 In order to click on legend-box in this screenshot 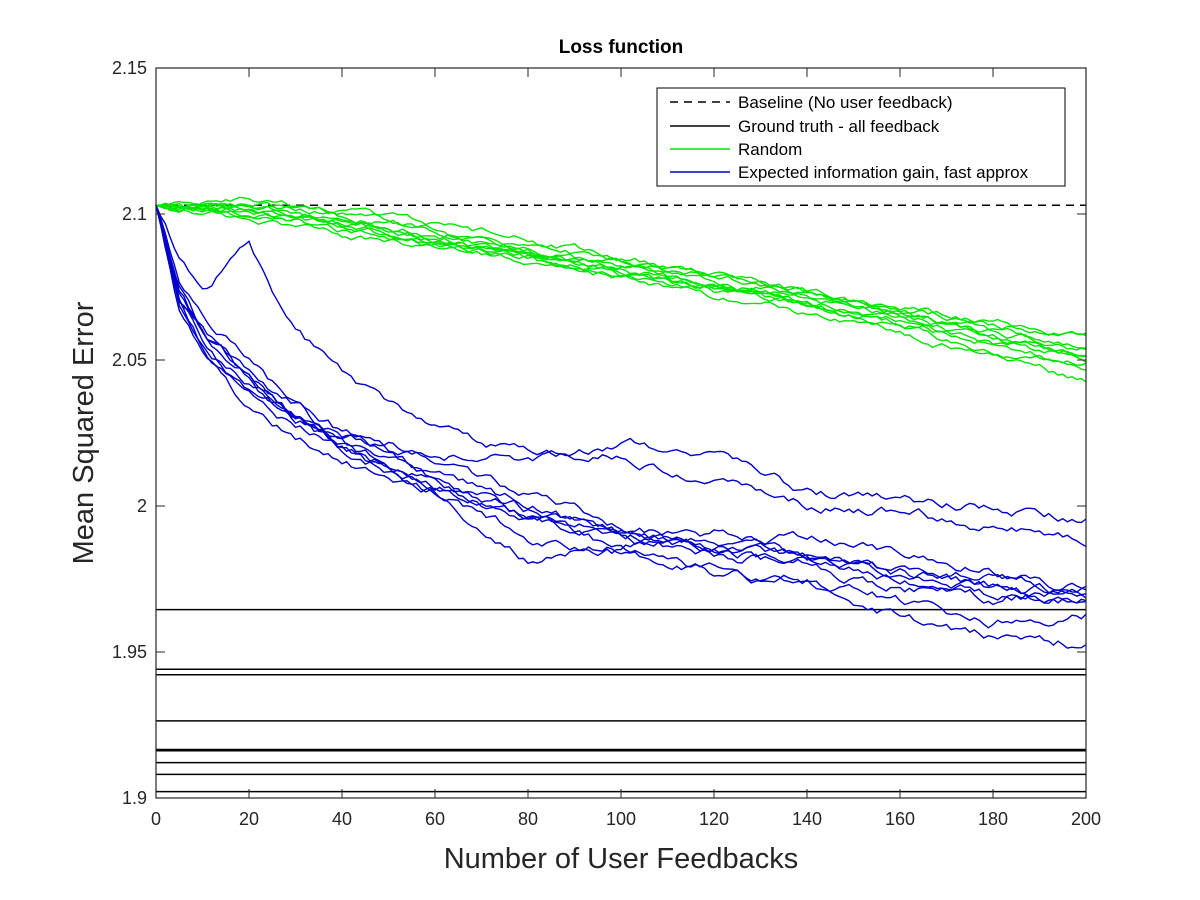, I will do `click(861, 137)`.